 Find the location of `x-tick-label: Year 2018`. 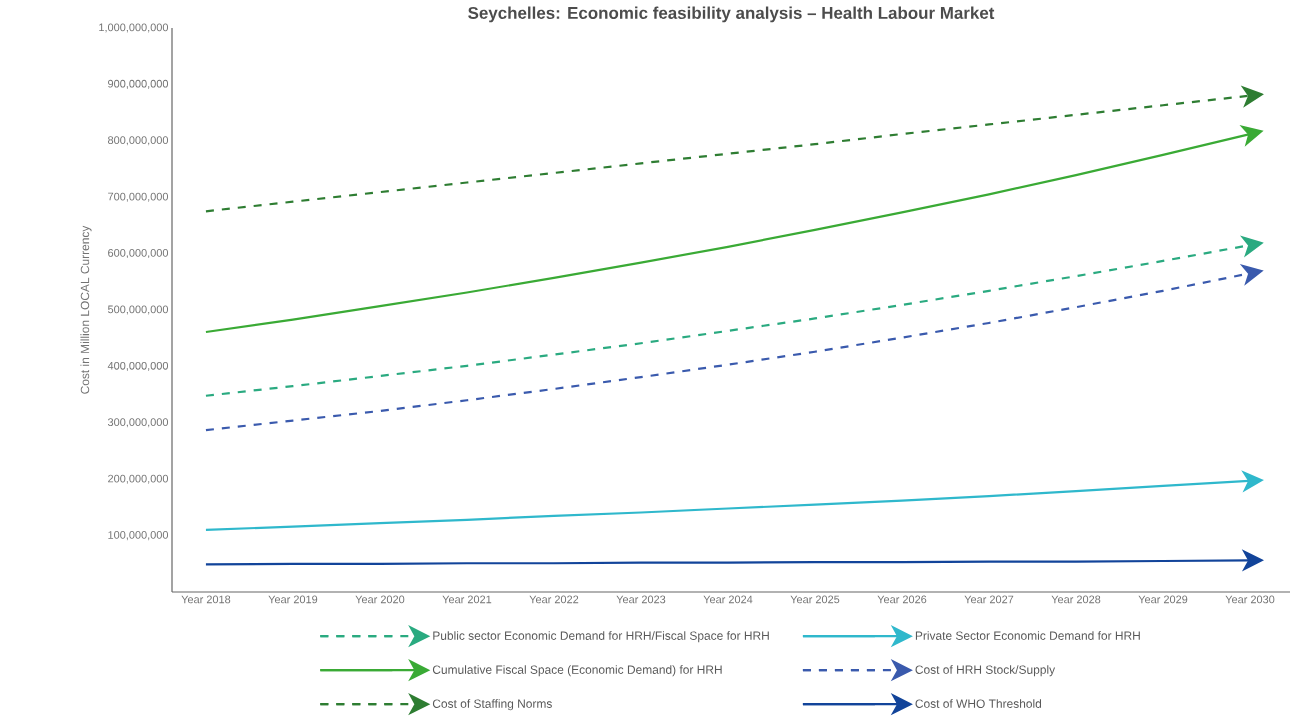

x-tick-label: Year 2018 is located at coordinates (206, 599).